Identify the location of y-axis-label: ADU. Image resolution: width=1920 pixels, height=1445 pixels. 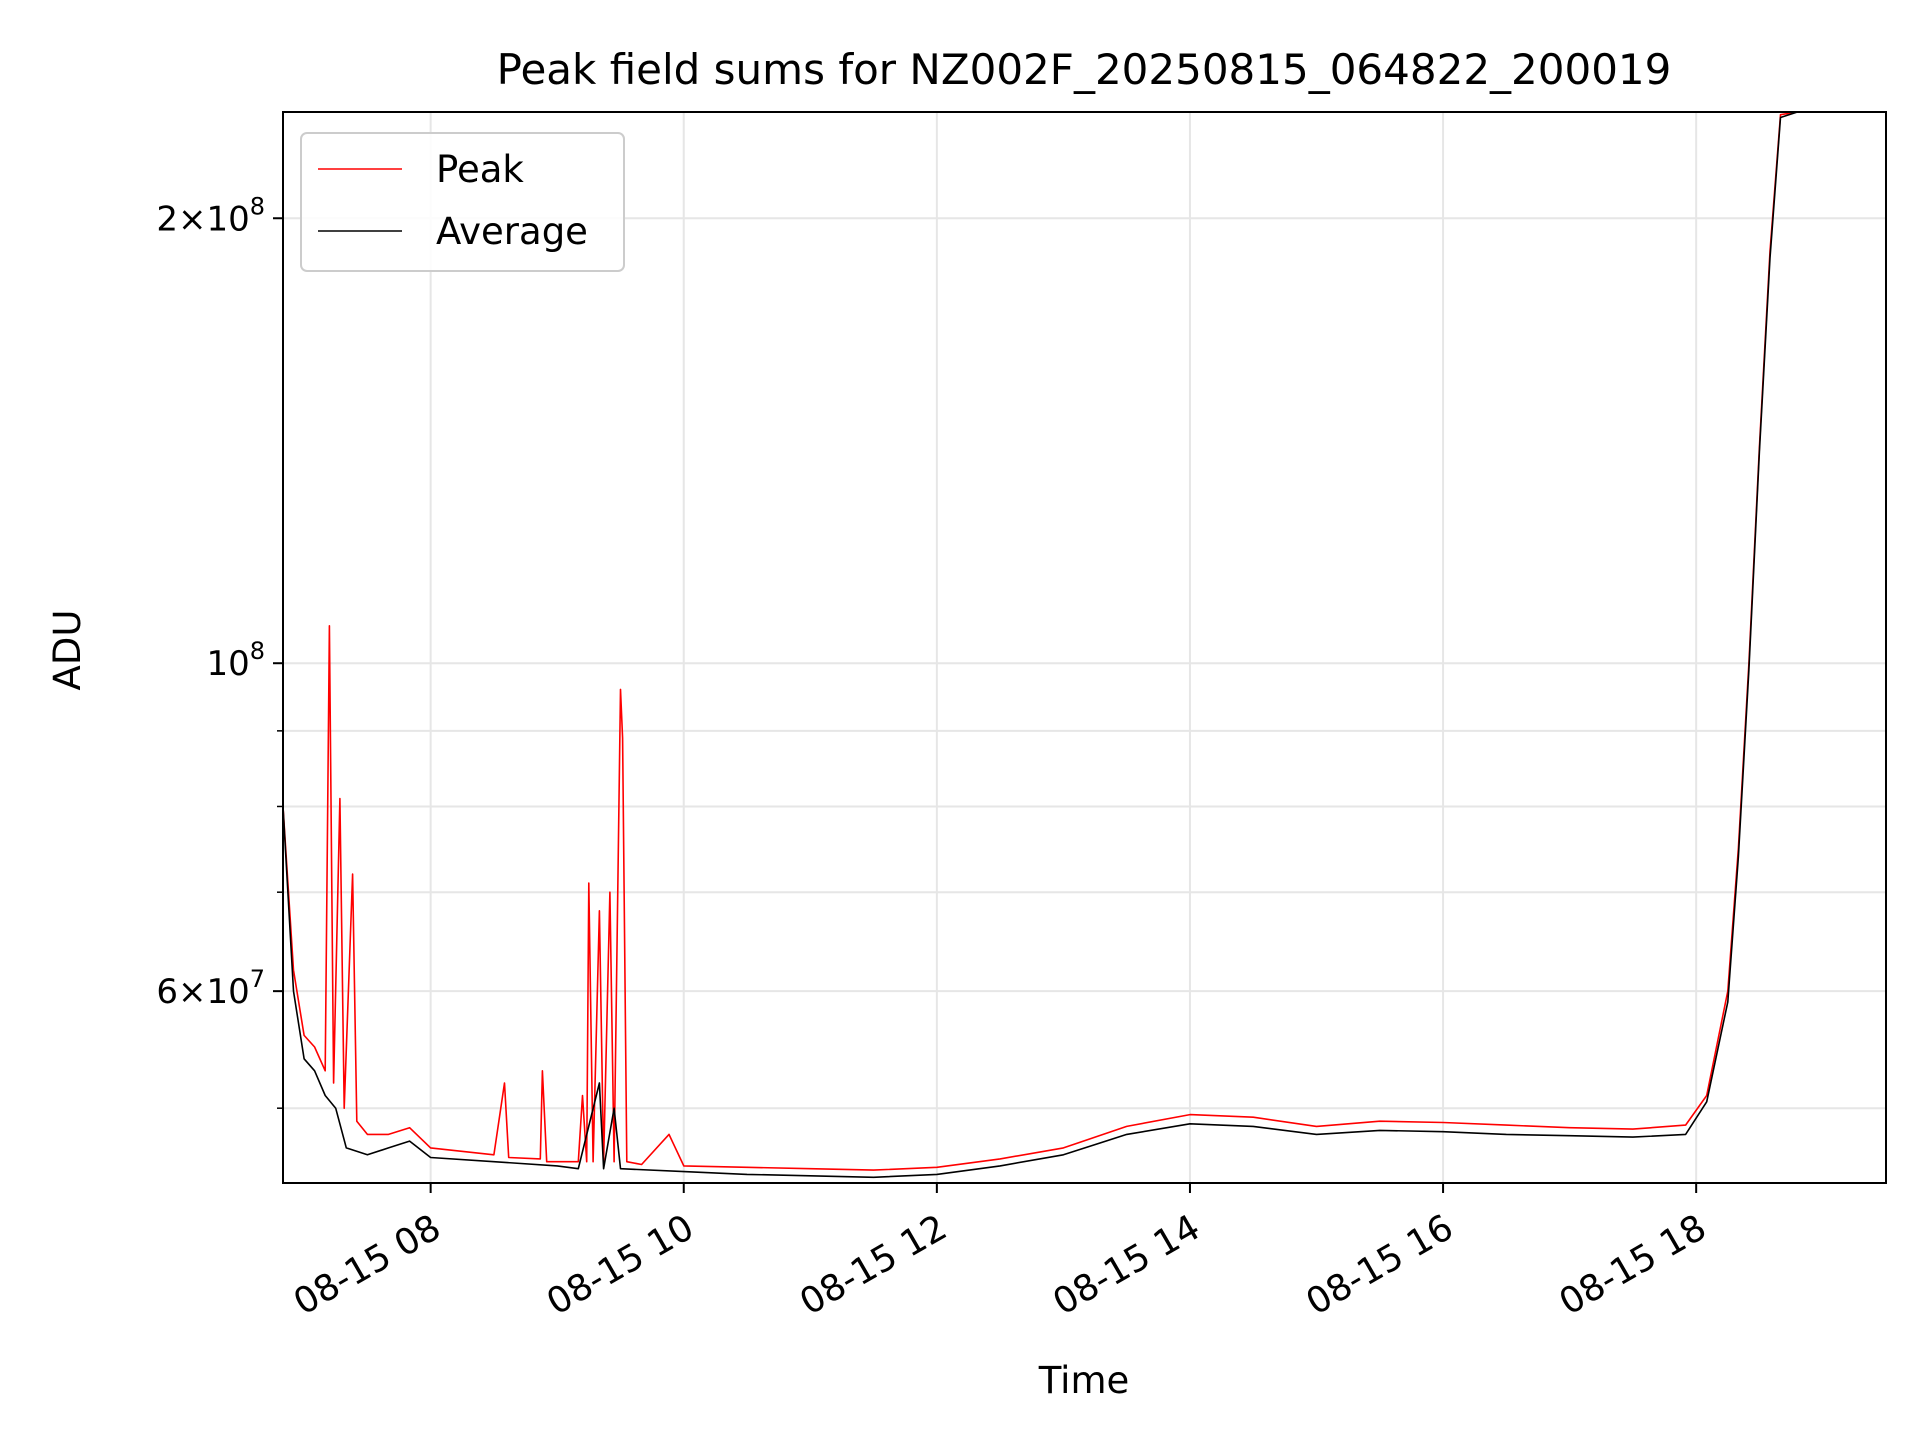
(67, 650).